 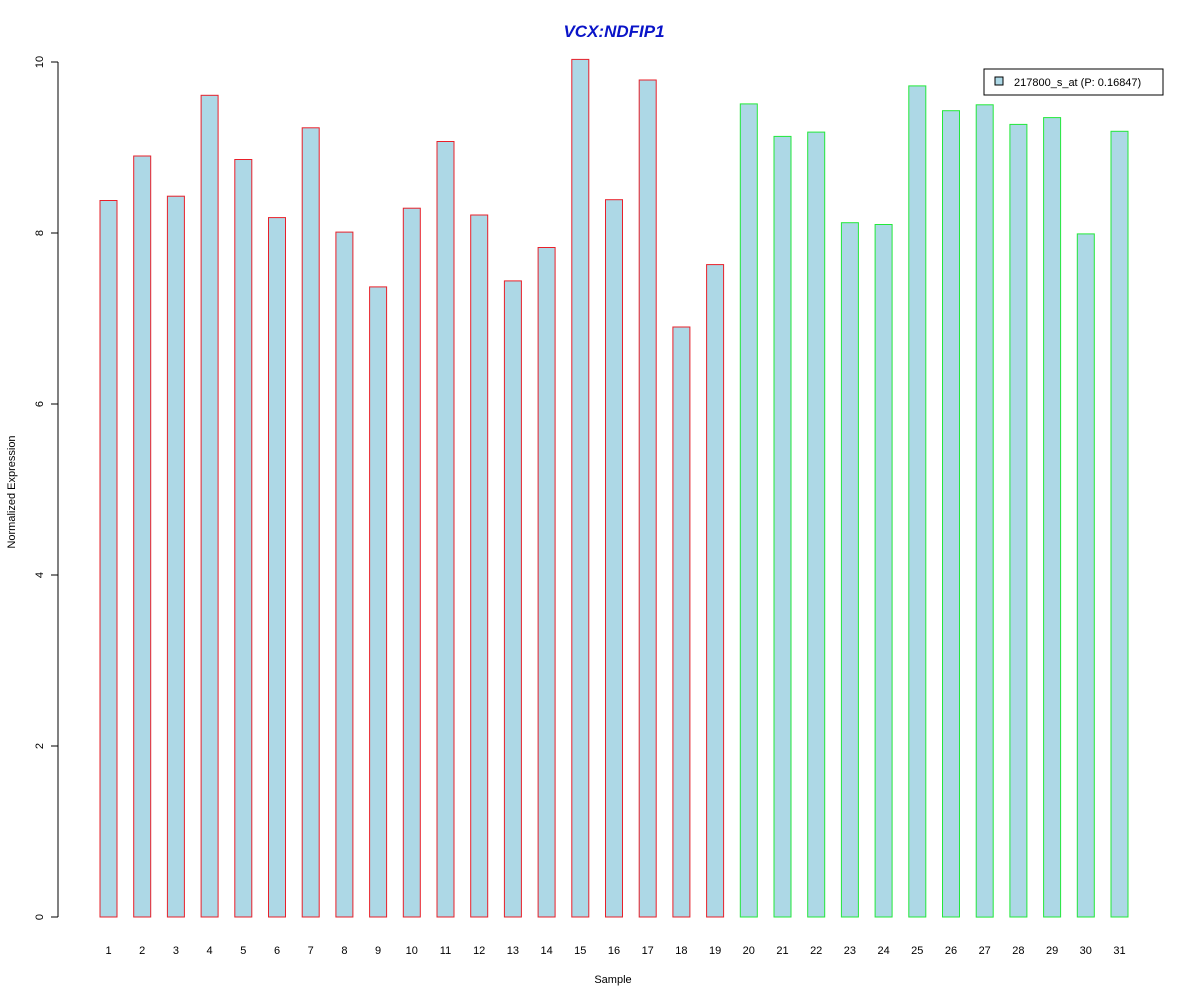 What do you see at coordinates (412, 951) in the screenshot?
I see `x-tick-label: 10` at bounding box center [412, 951].